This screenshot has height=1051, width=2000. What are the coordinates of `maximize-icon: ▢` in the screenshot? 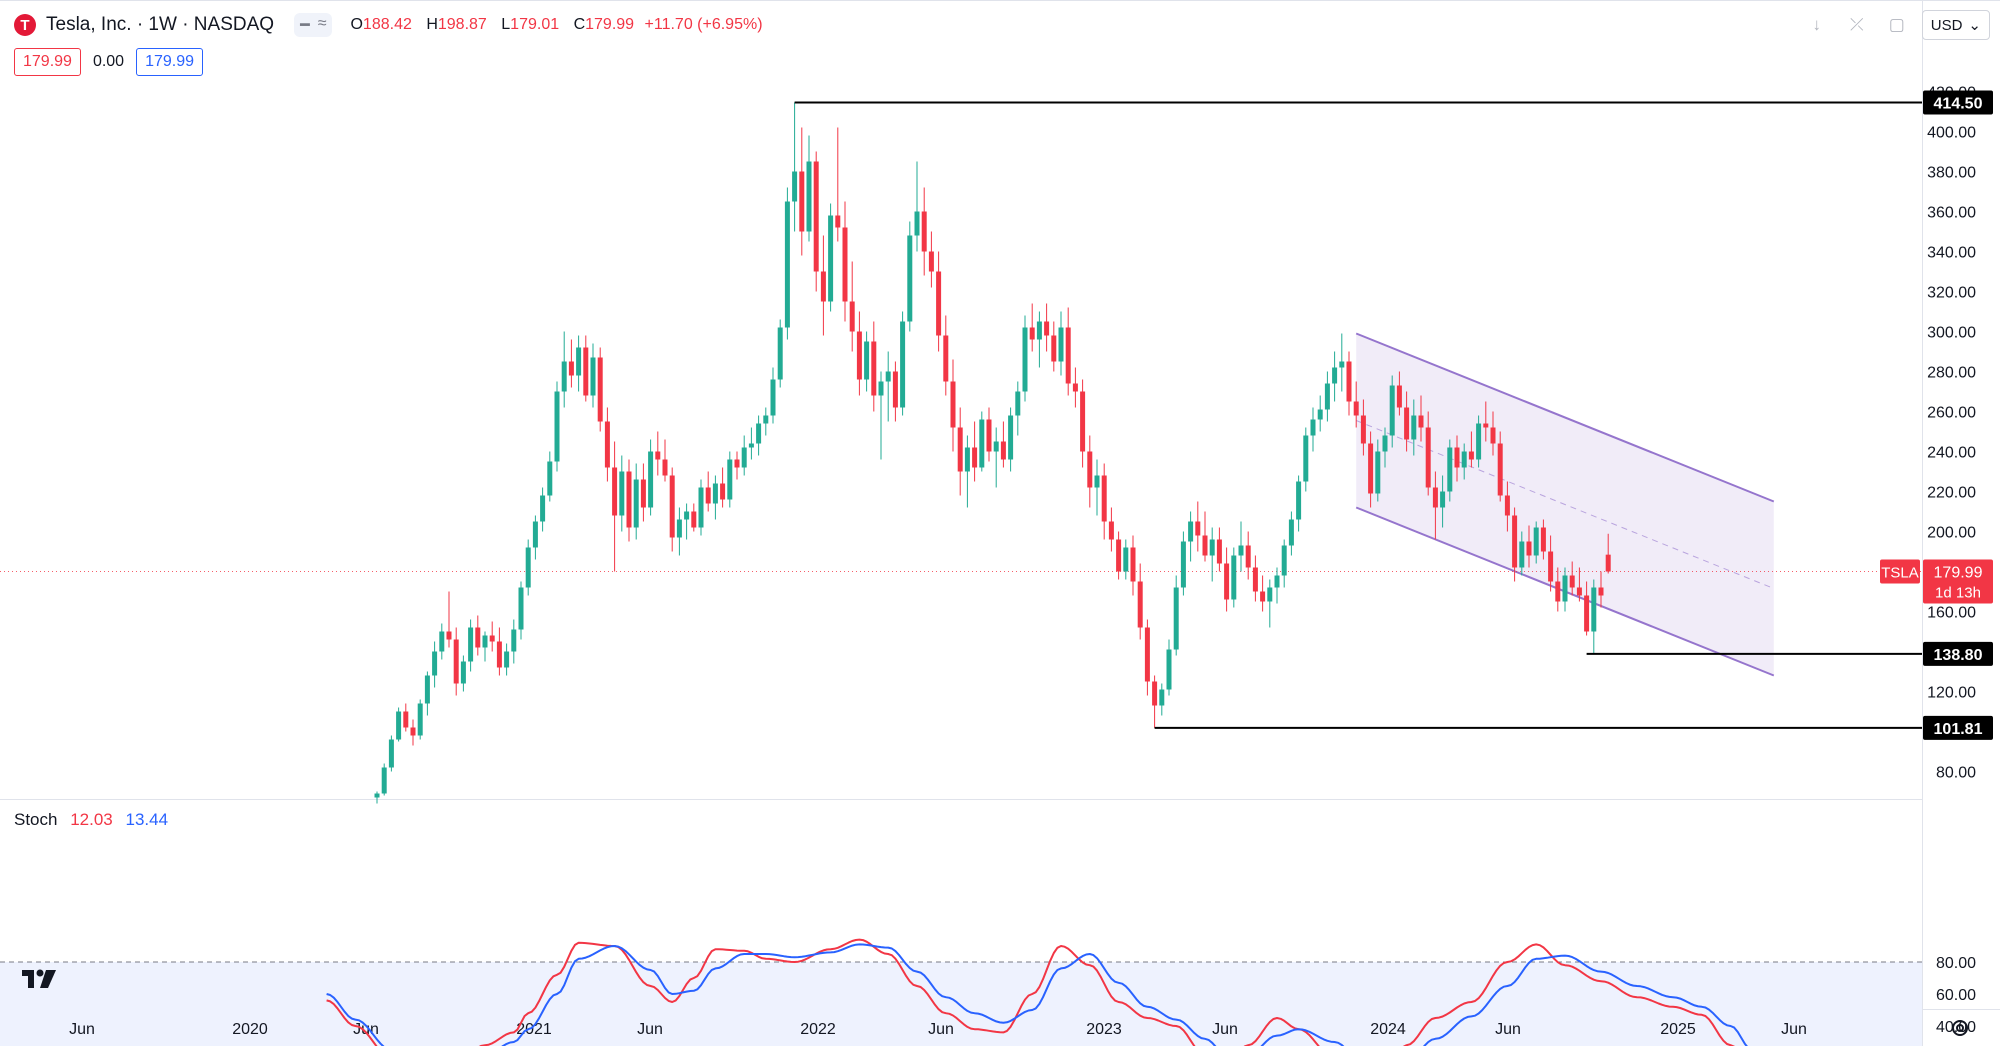 It's located at (1896, 24).